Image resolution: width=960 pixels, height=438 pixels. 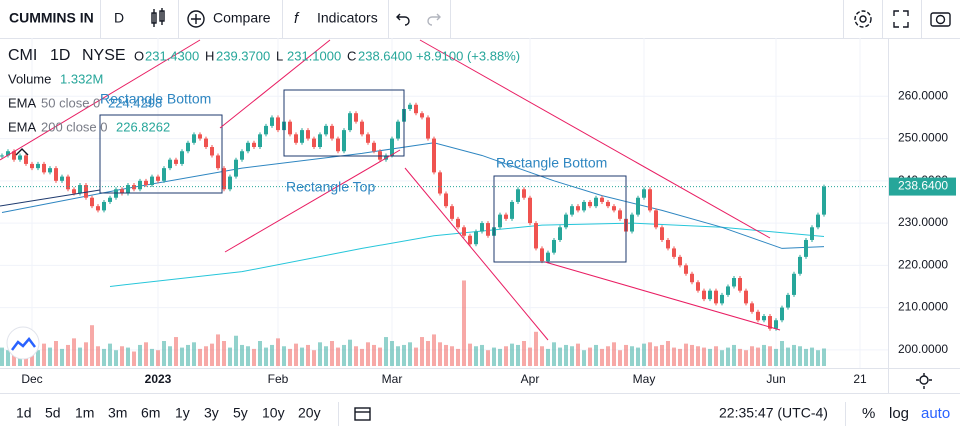 I want to click on fullscreen, so click(x=901, y=19).